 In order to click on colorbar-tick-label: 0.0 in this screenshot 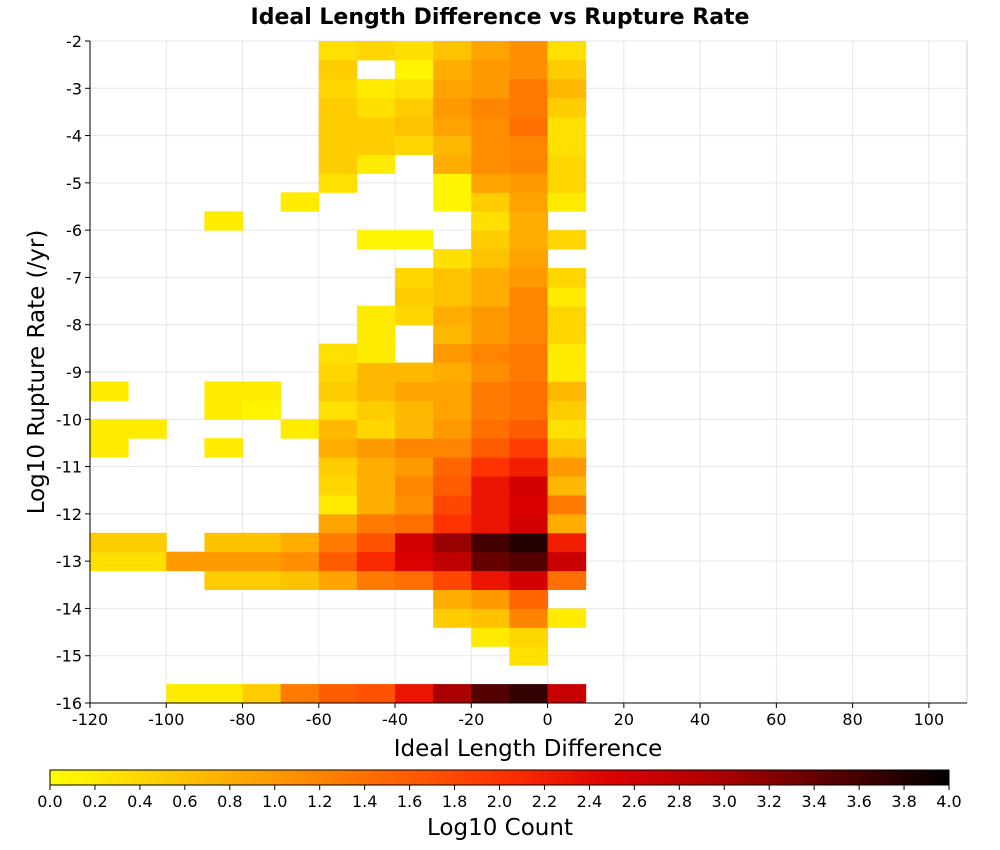, I will do `click(49, 801)`.